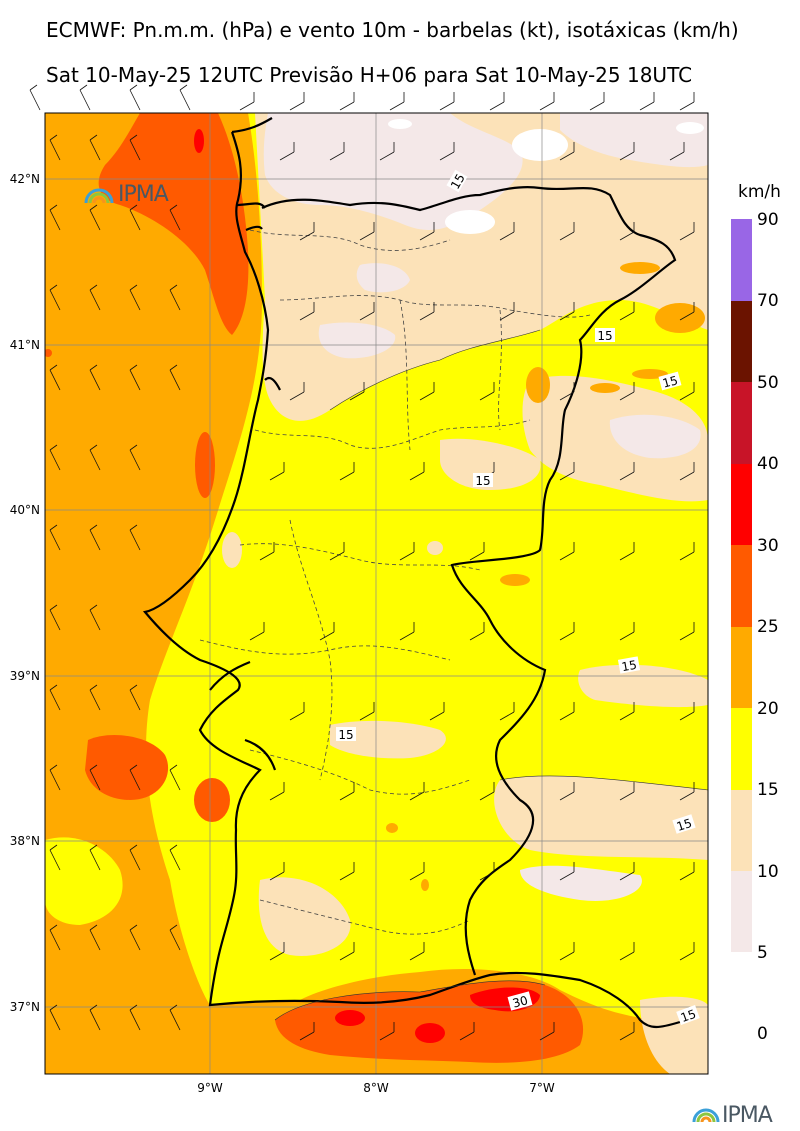  I want to click on wind-barbs-top-row, so click(362, 97).